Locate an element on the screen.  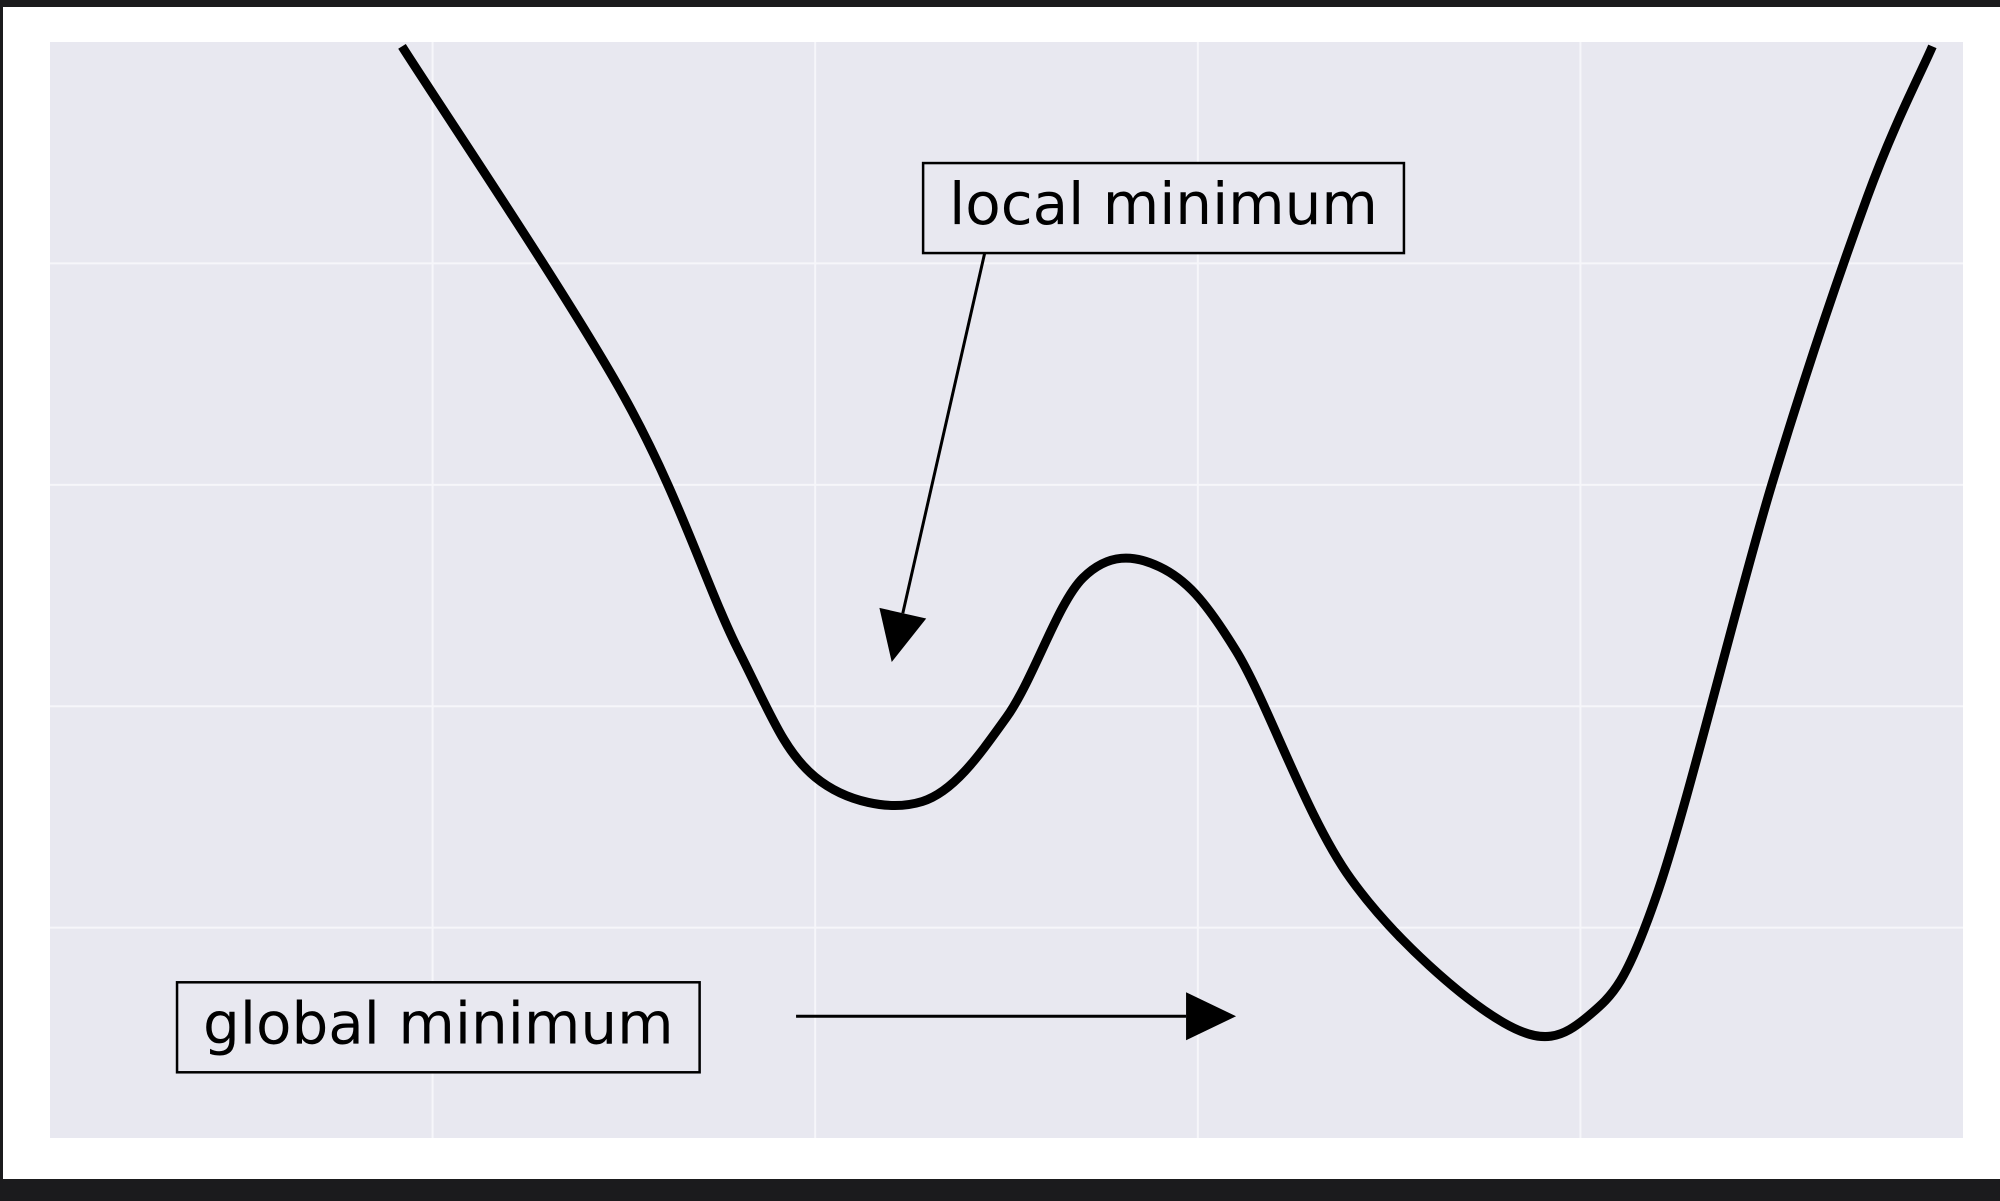
annotation-arrow-shaft is located at coordinates (945, 427).